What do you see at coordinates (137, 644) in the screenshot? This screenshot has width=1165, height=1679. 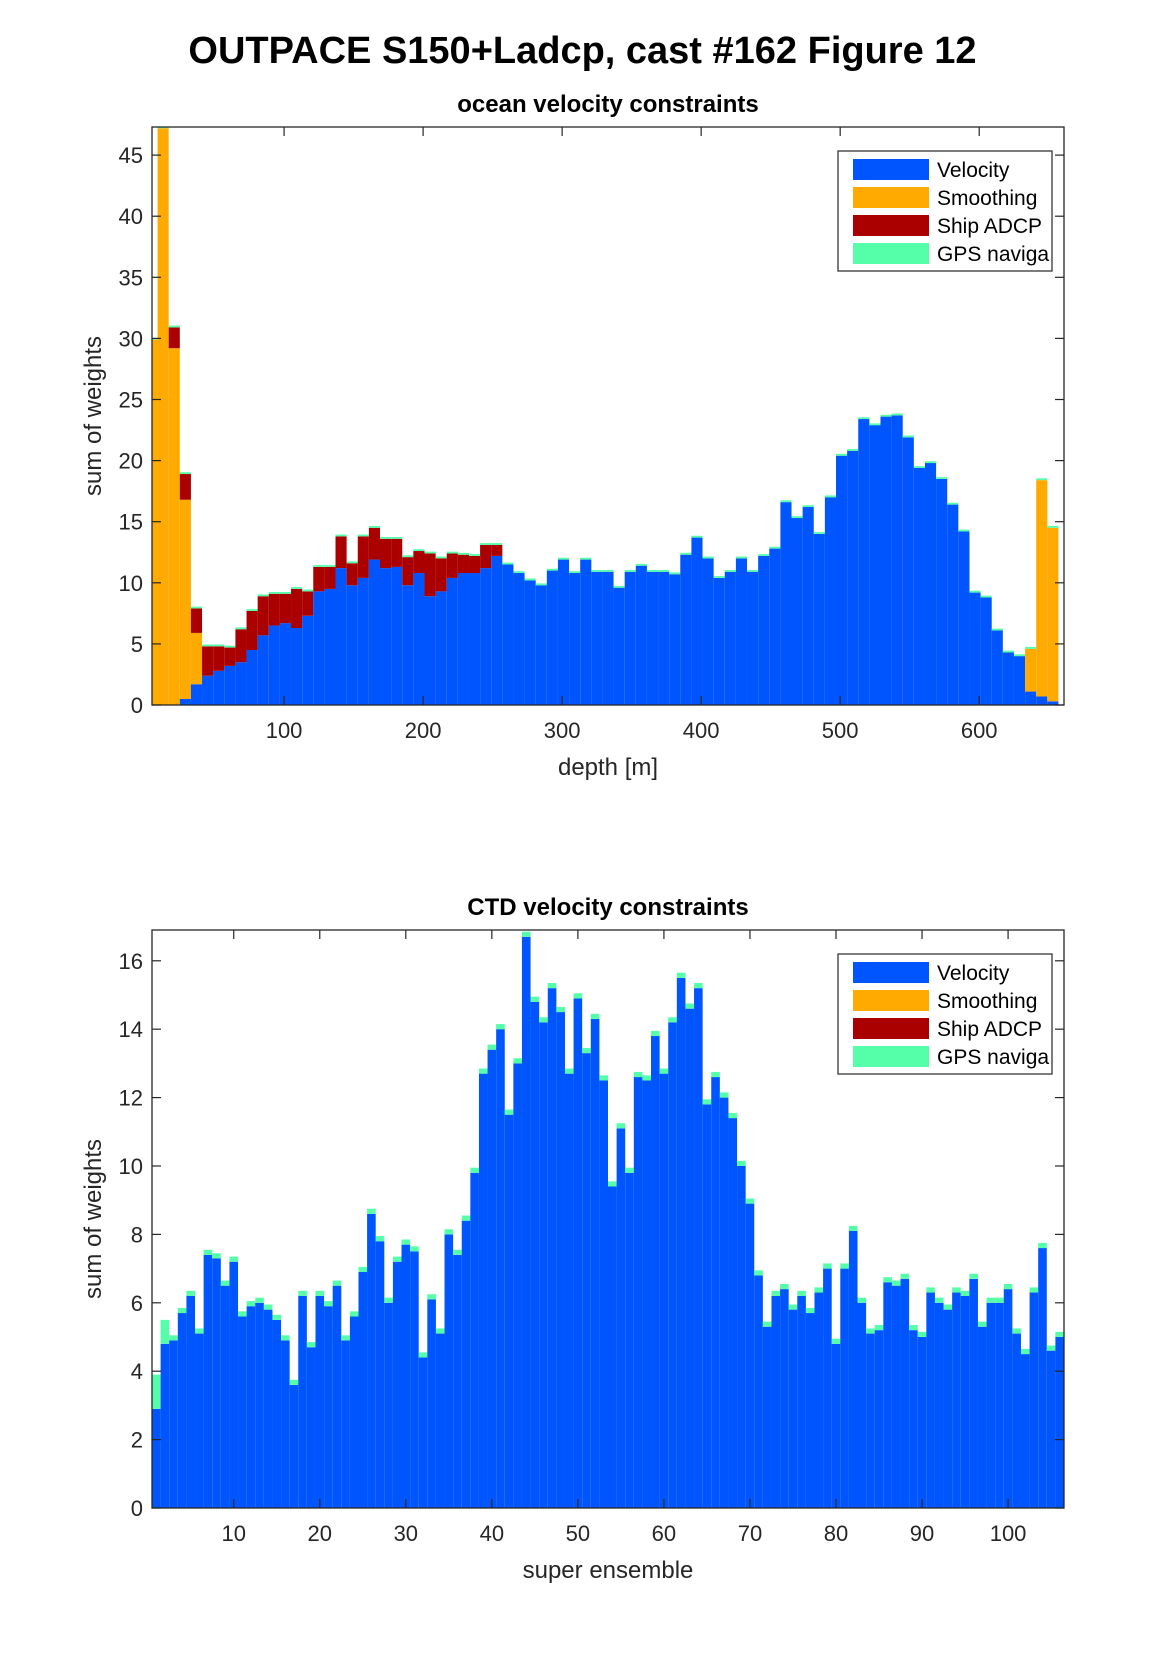 I see `y-tick-label: 5` at bounding box center [137, 644].